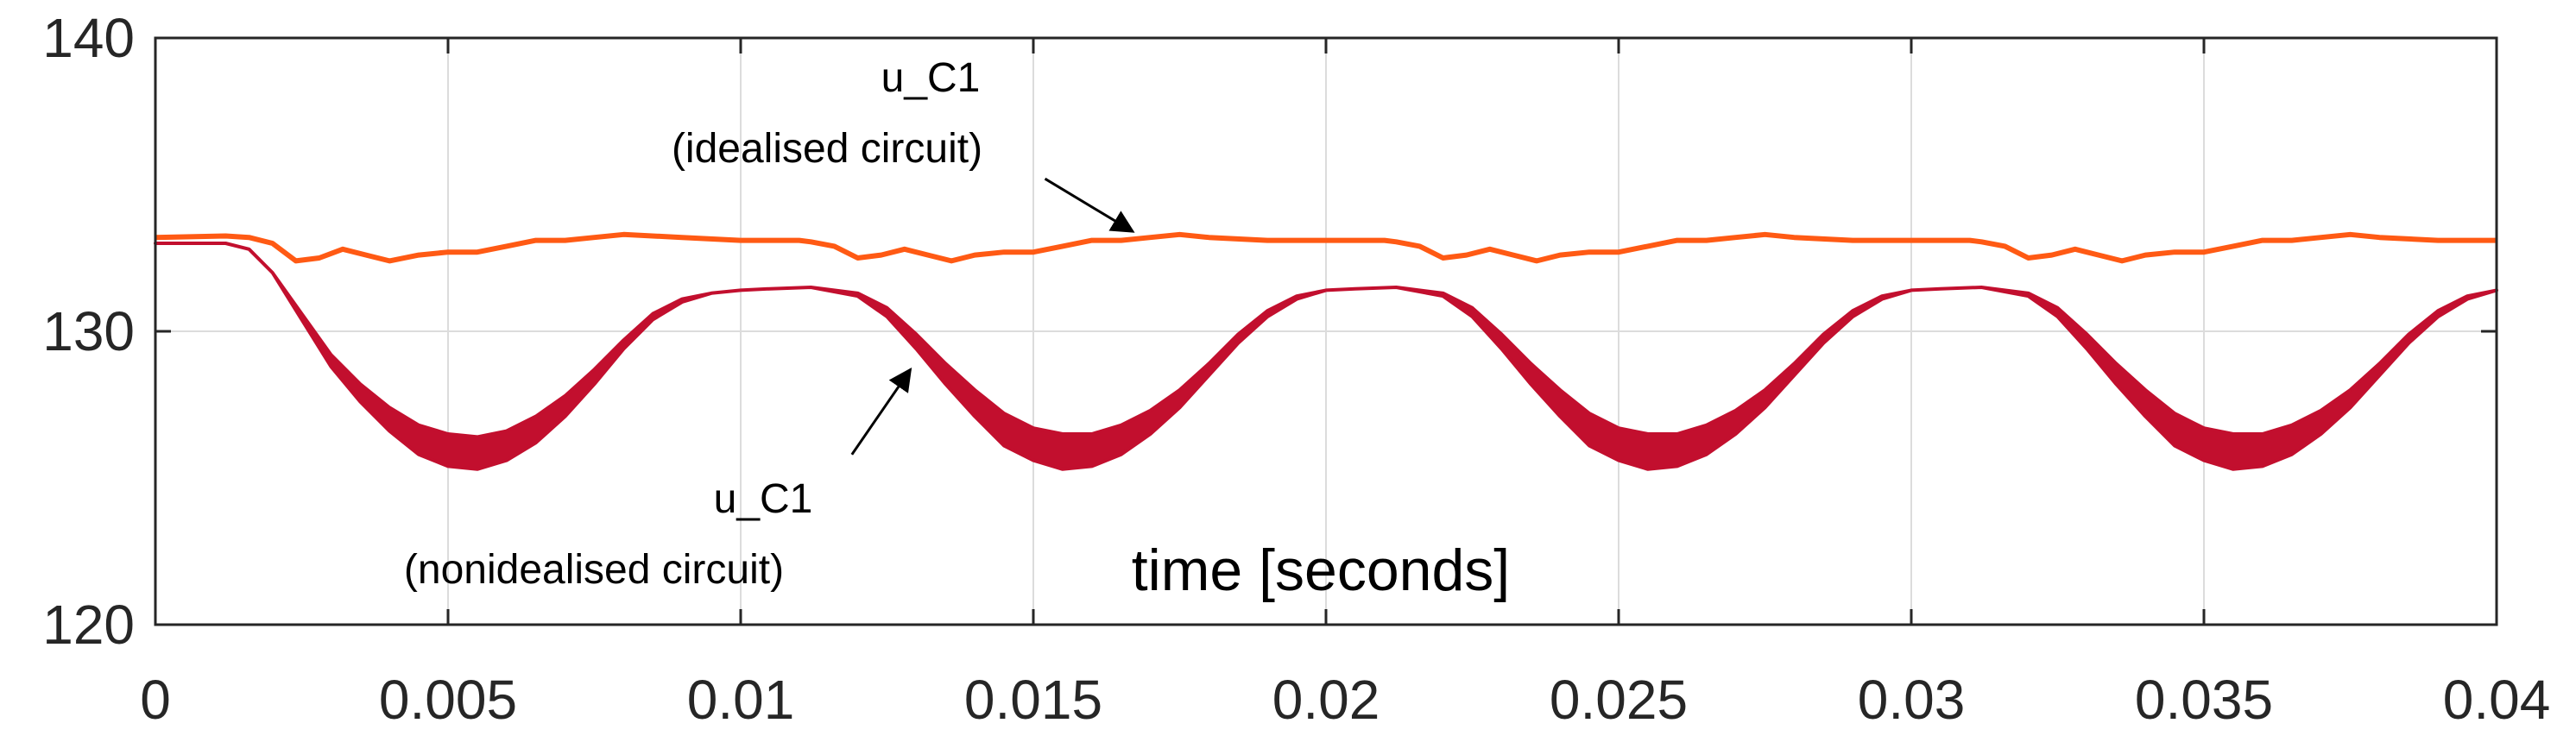 This screenshot has width=2576, height=742. What do you see at coordinates (1326, 700) in the screenshot?
I see `x-tick-label: 0.02` at bounding box center [1326, 700].